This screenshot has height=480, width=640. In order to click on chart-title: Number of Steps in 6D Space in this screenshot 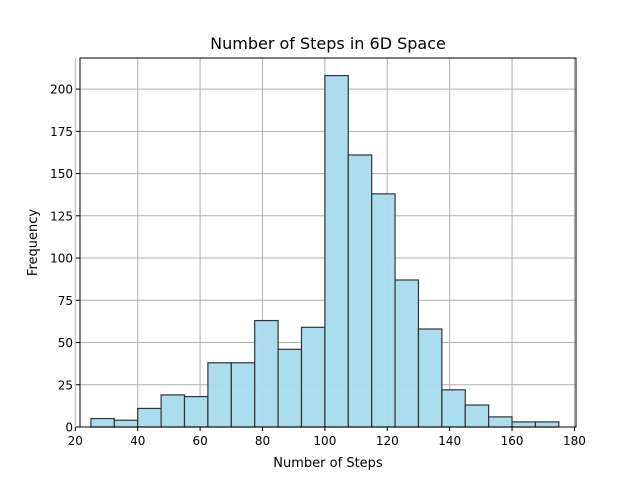, I will do `click(328, 43)`.